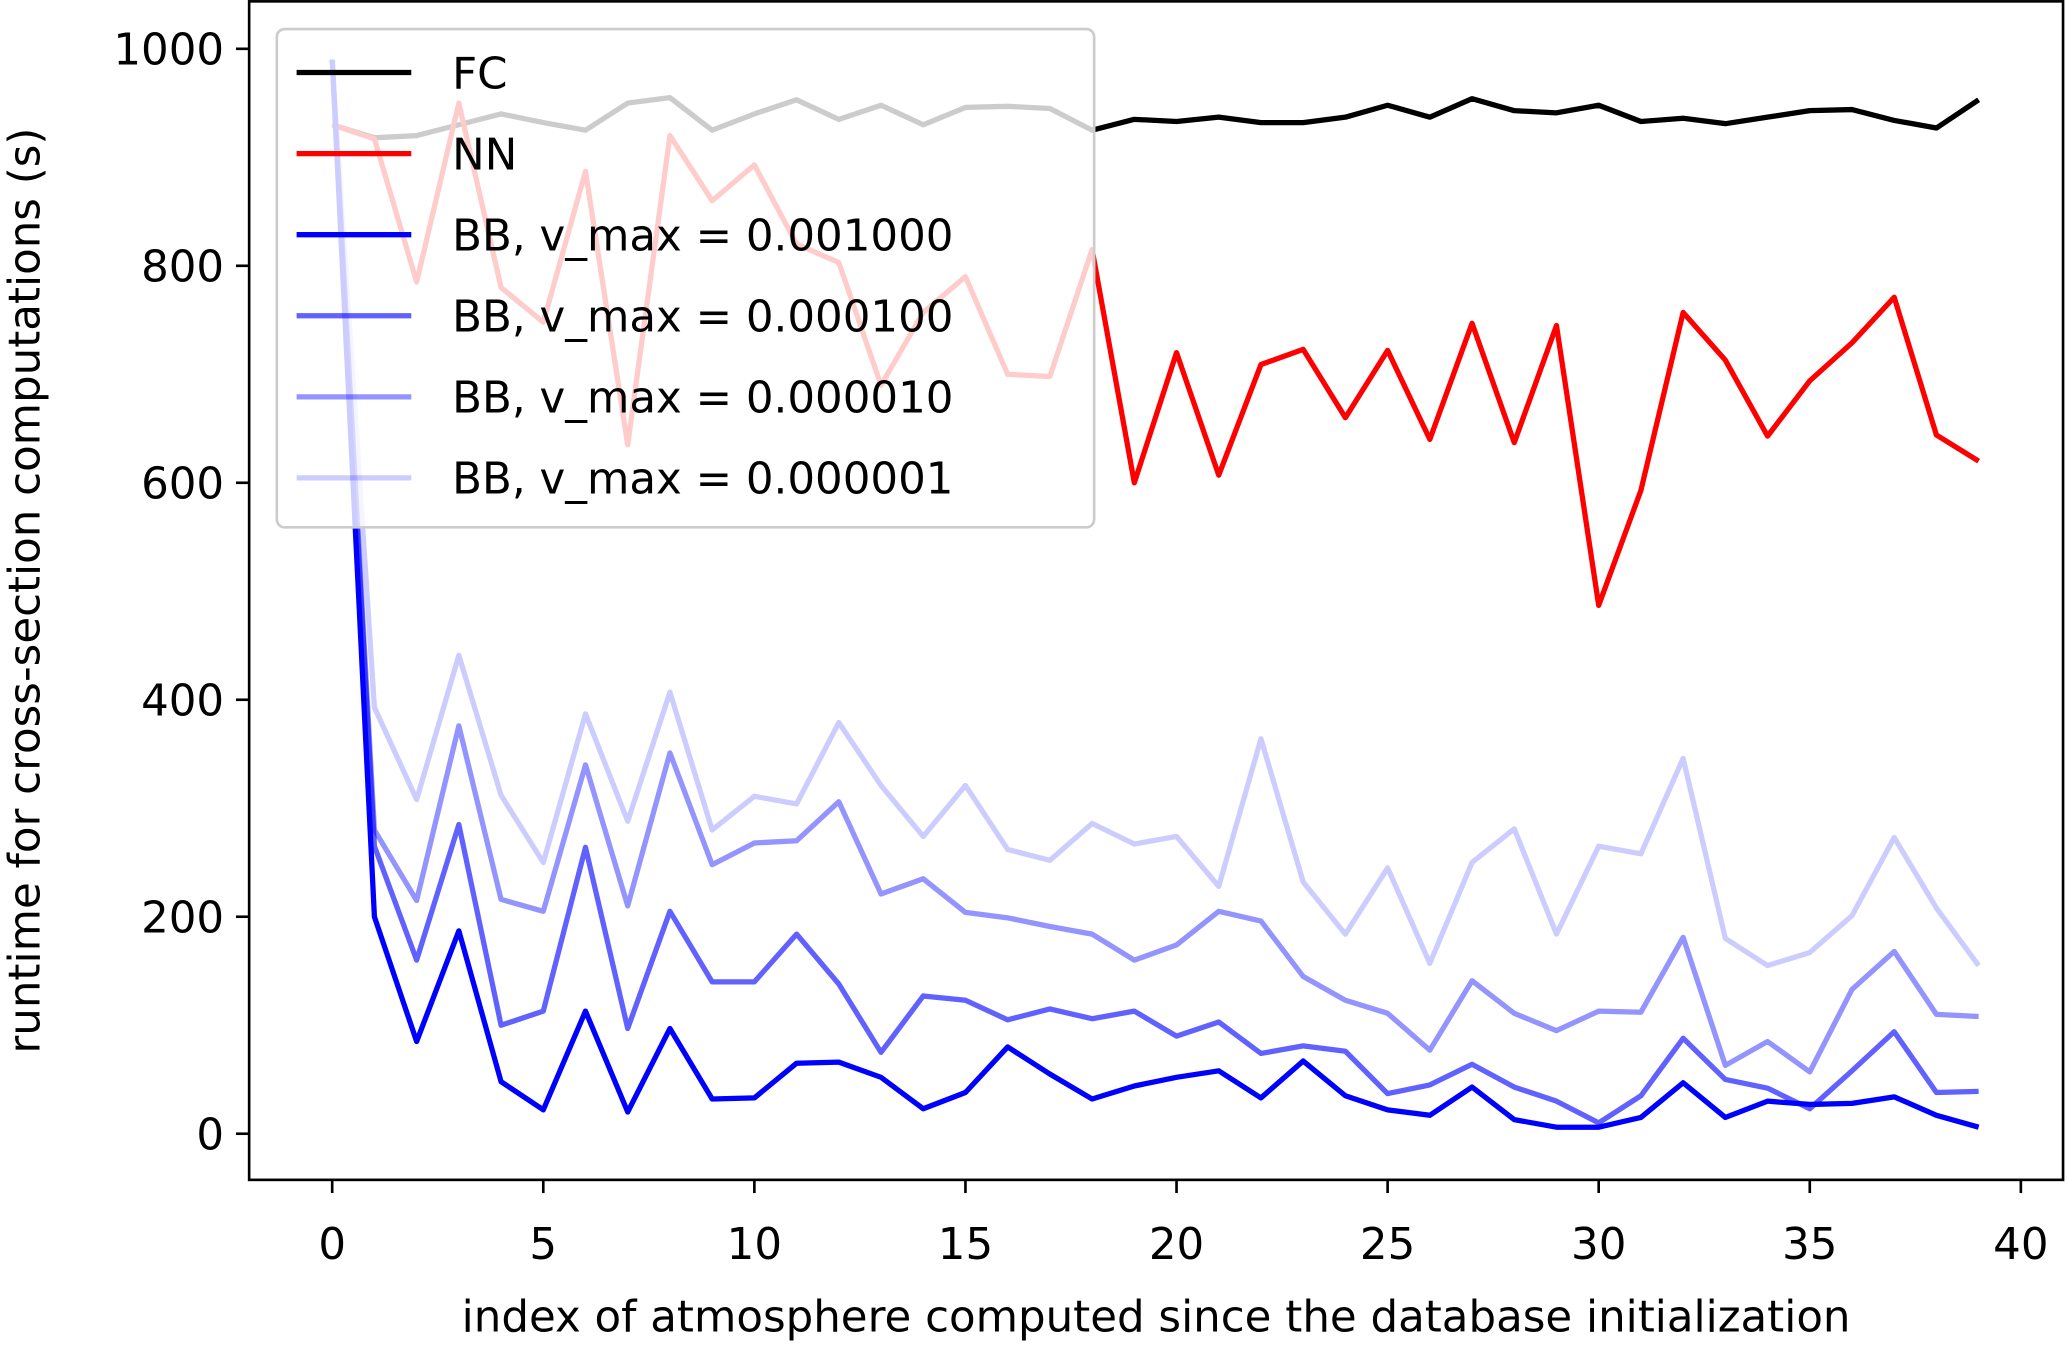 The height and width of the screenshot is (1346, 2067). What do you see at coordinates (702, 399) in the screenshot?
I see `legend-label-4: BB, v_max = 0.000010` at bounding box center [702, 399].